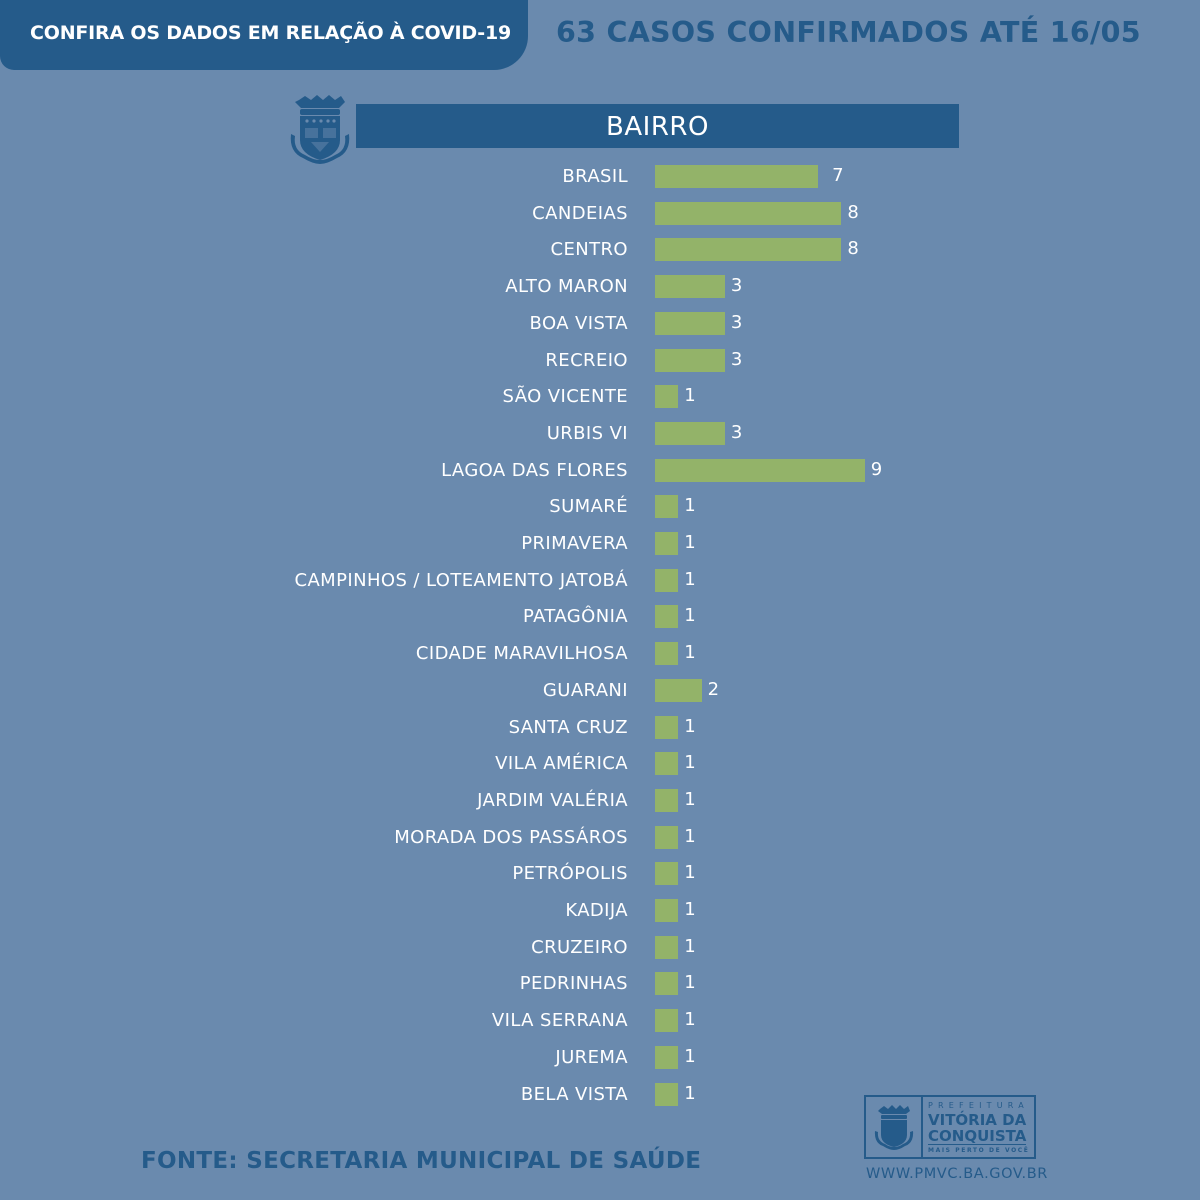 The width and height of the screenshot is (1200, 1200). Describe the element at coordinates (596, 910) in the screenshot. I see `category-label: KADIJA` at that location.